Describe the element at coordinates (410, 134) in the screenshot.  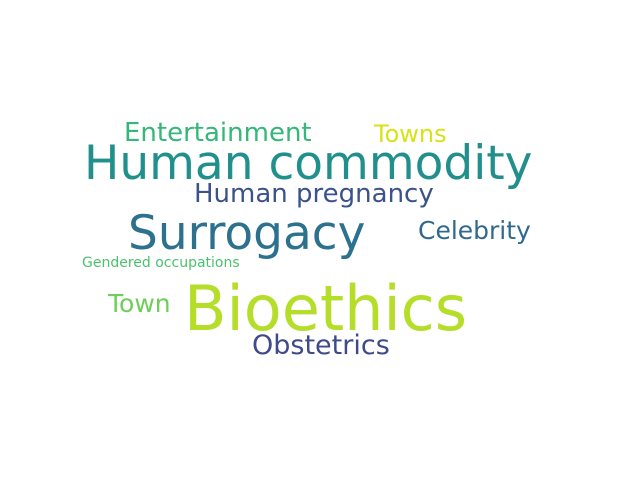
I see `word-towns: Towns` at that location.